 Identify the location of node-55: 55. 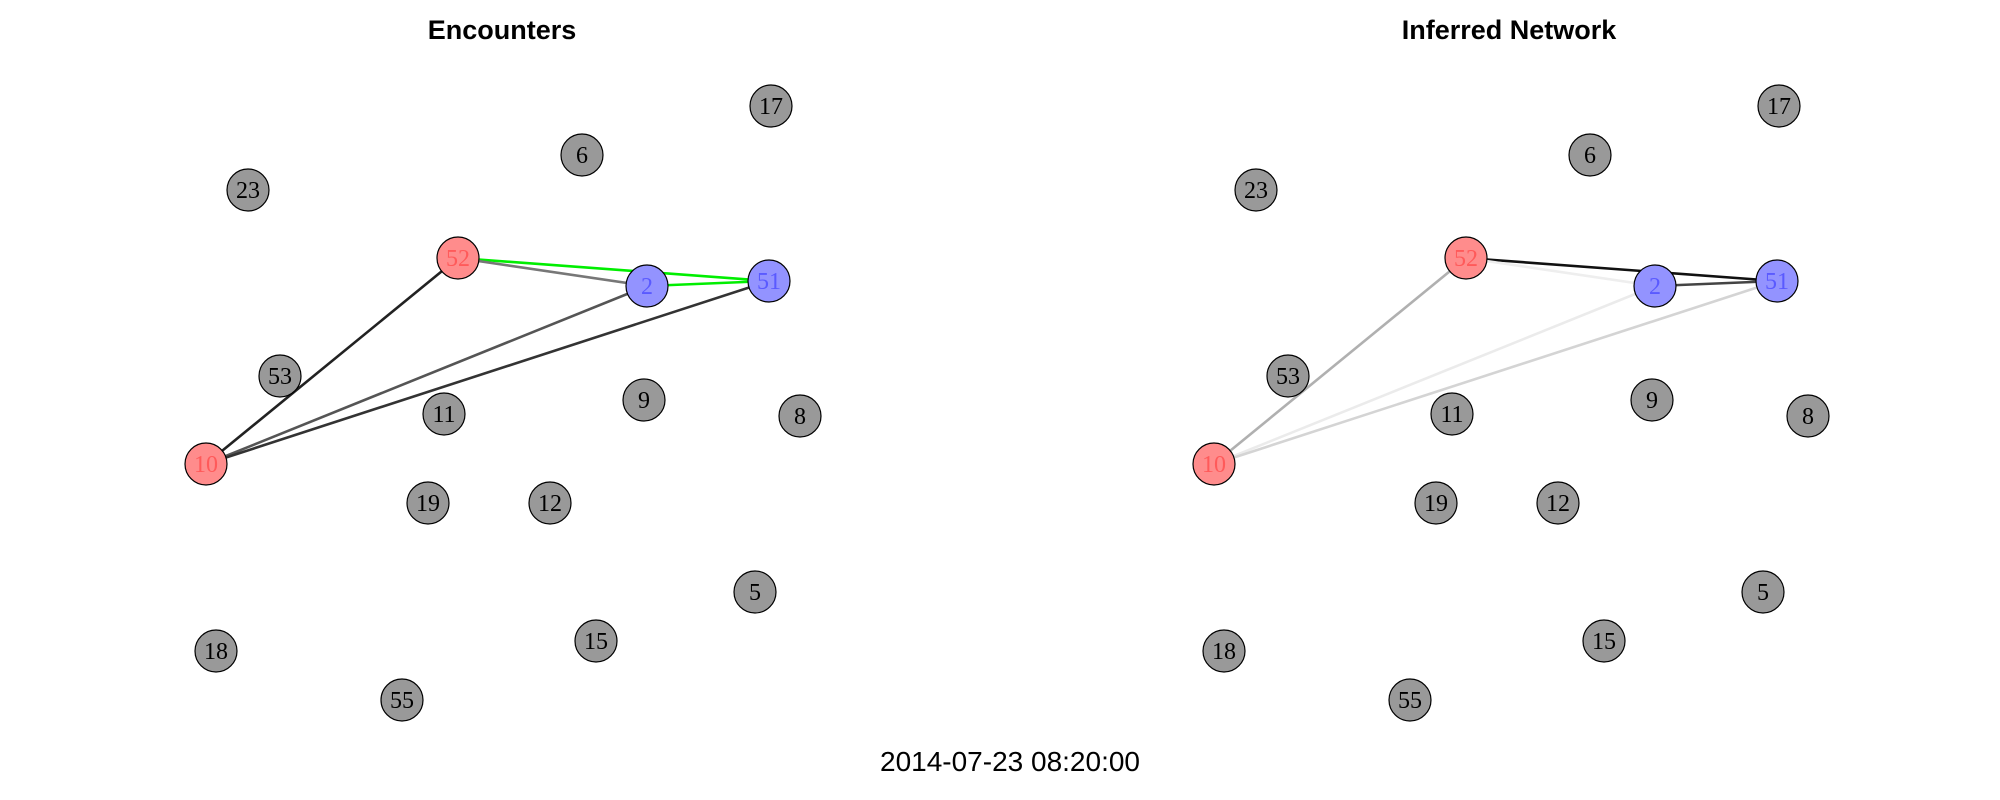
(402, 700).